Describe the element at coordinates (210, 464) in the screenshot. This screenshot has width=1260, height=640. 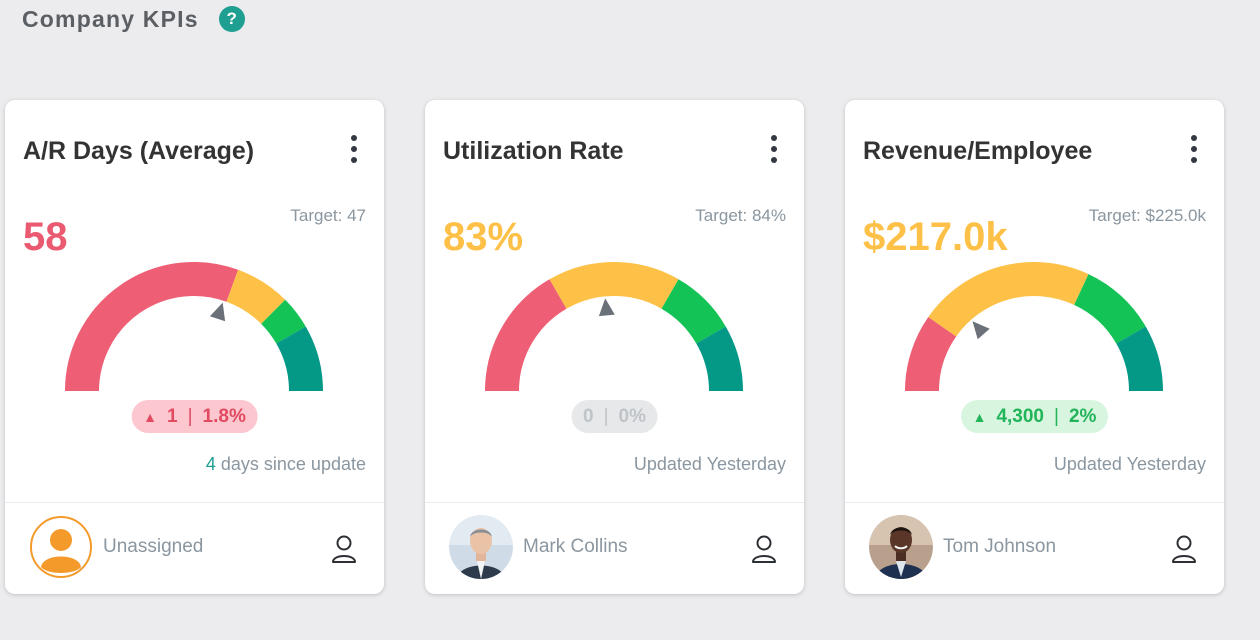
I see `update-days: 4` at that location.